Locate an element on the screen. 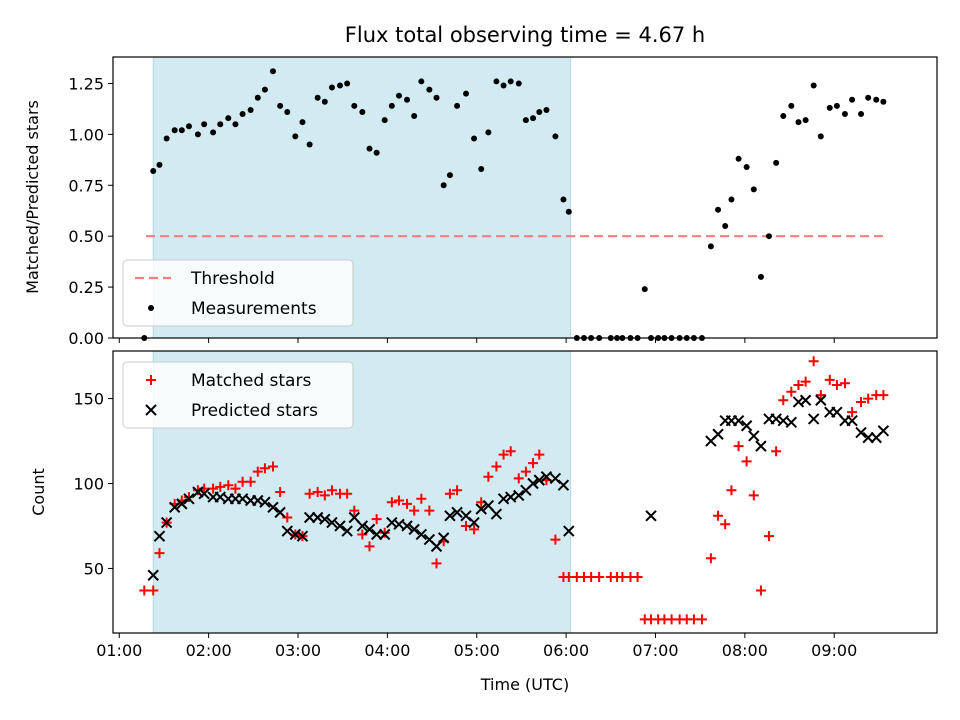  bottom-y-axis-label: Count is located at coordinates (38, 492).